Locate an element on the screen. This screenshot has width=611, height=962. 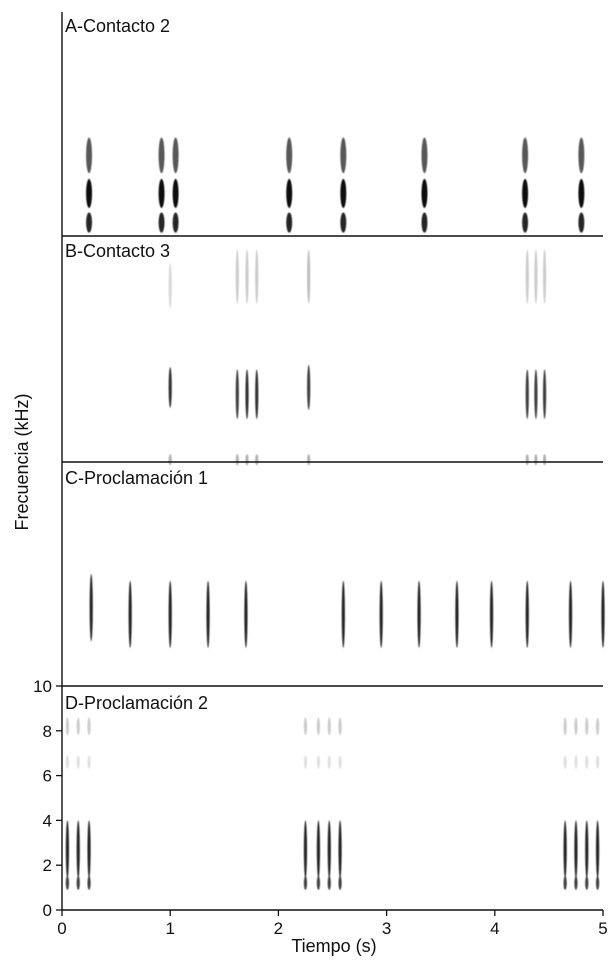
y-tick-label-8: 8 is located at coordinates (47, 731).